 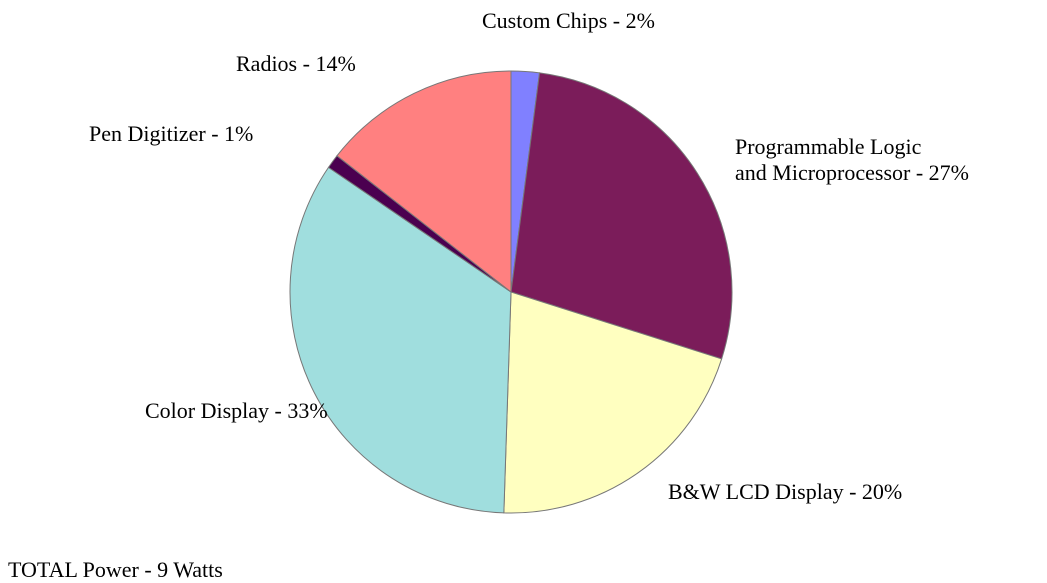 I want to click on slice-label: B&W LCD Display - 20%, so click(x=785, y=491).